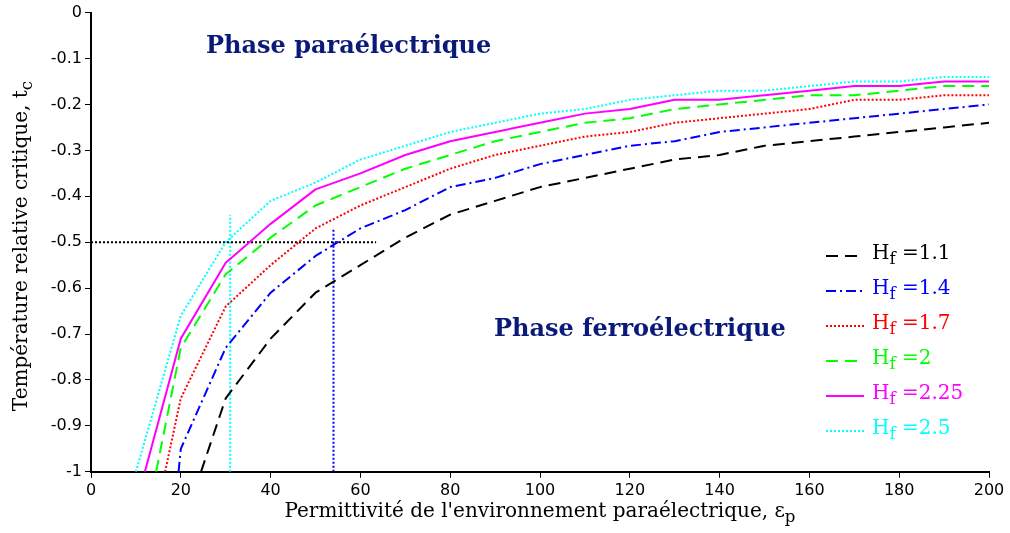 The width and height of the screenshot is (1010, 533). What do you see at coordinates (911, 429) in the screenshot?
I see `legend-label: H$_{f}$ =2.5` at bounding box center [911, 429].